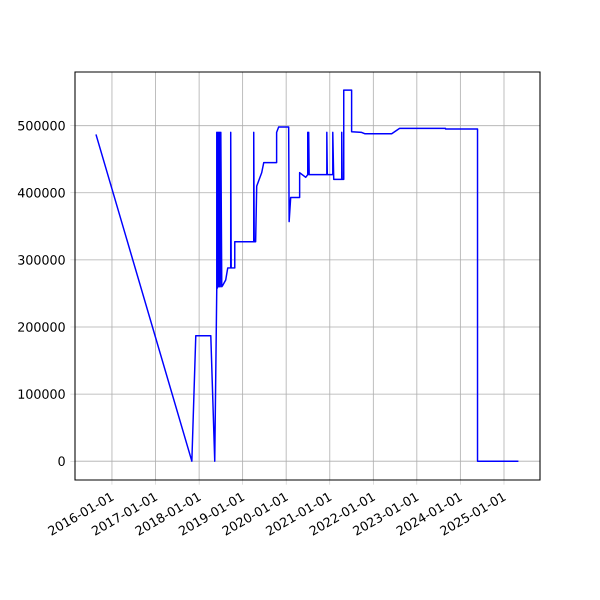 This screenshot has height=600, width=600. What do you see at coordinates (61, 461) in the screenshot?
I see `y-tick-label: 0` at bounding box center [61, 461].